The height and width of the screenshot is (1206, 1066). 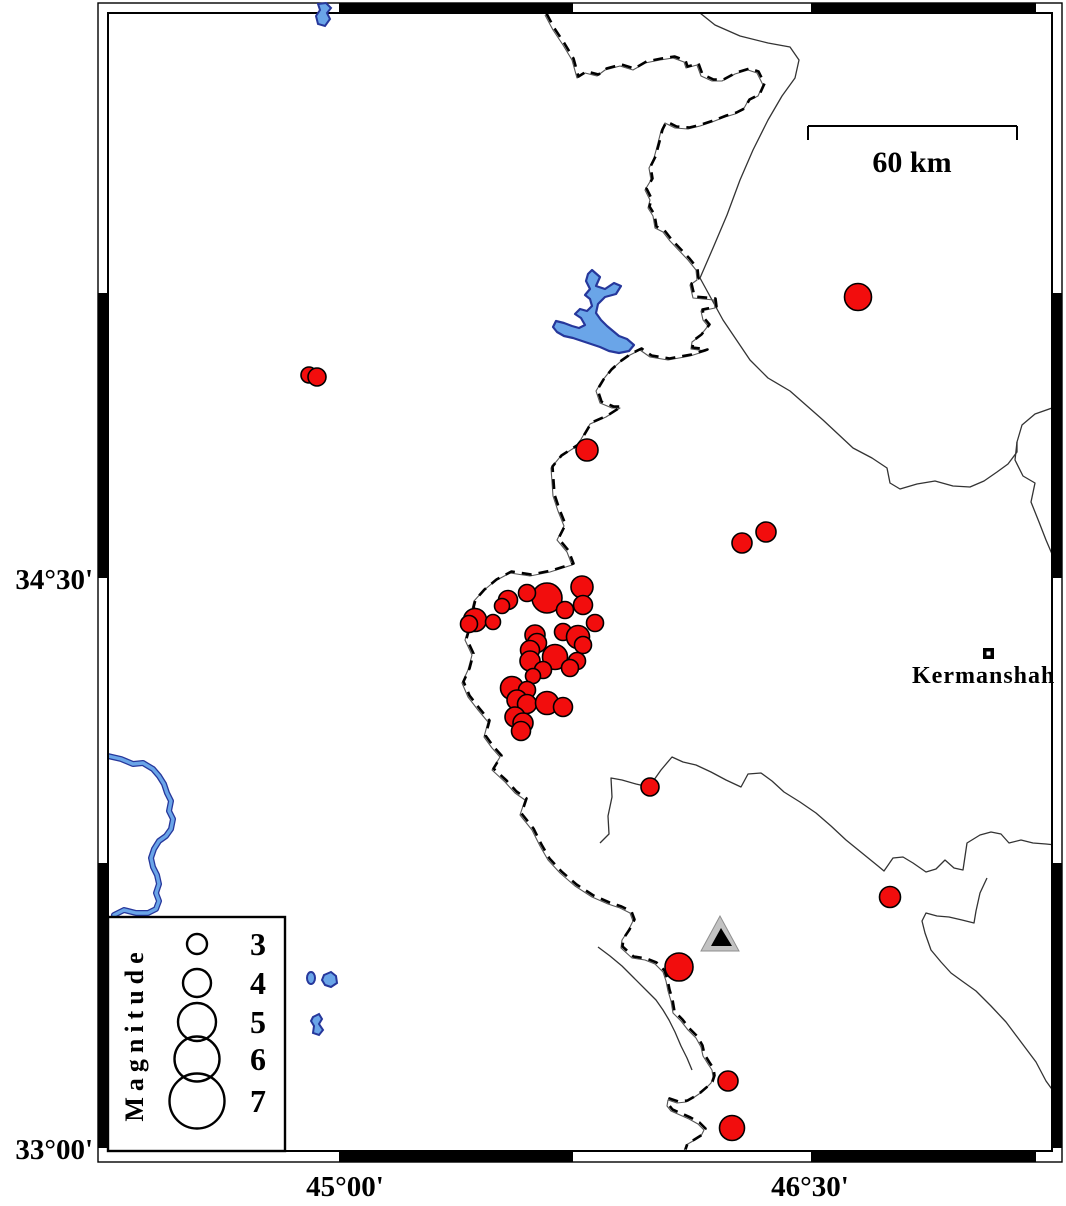 What do you see at coordinates (258, 944) in the screenshot?
I see `legend-value-3: 3` at bounding box center [258, 944].